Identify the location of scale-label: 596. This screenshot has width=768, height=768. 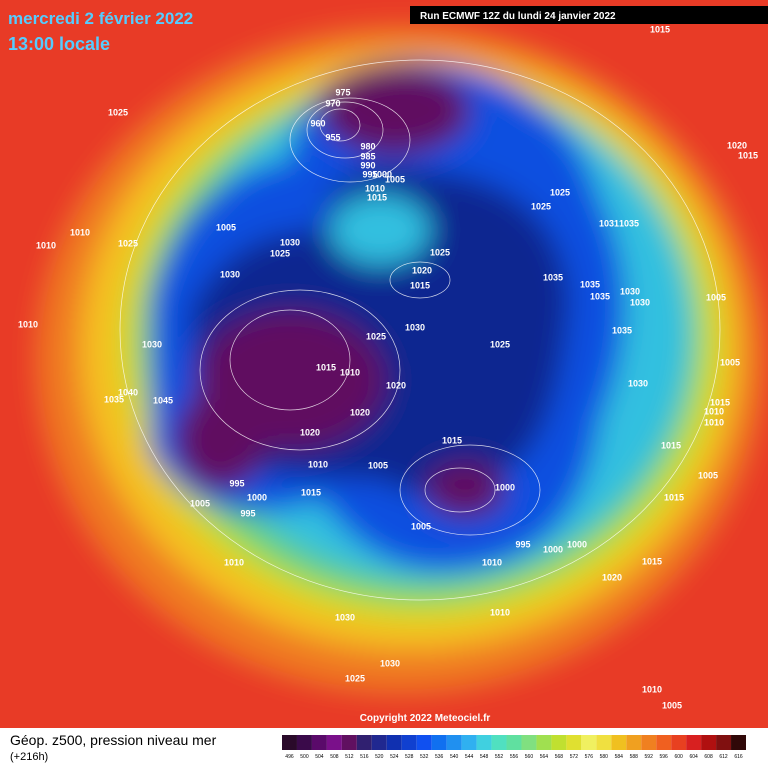
(664, 757).